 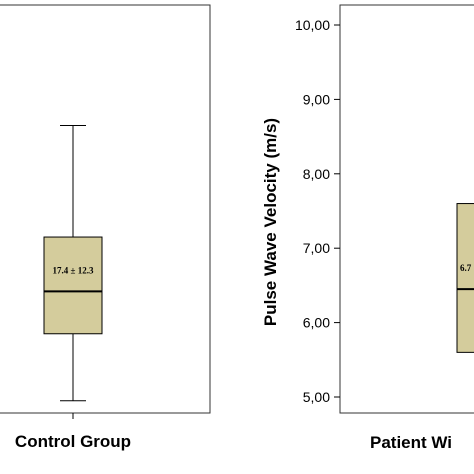 What do you see at coordinates (466, 268) in the screenshot?
I see `box-annotation: 6.7` at bounding box center [466, 268].